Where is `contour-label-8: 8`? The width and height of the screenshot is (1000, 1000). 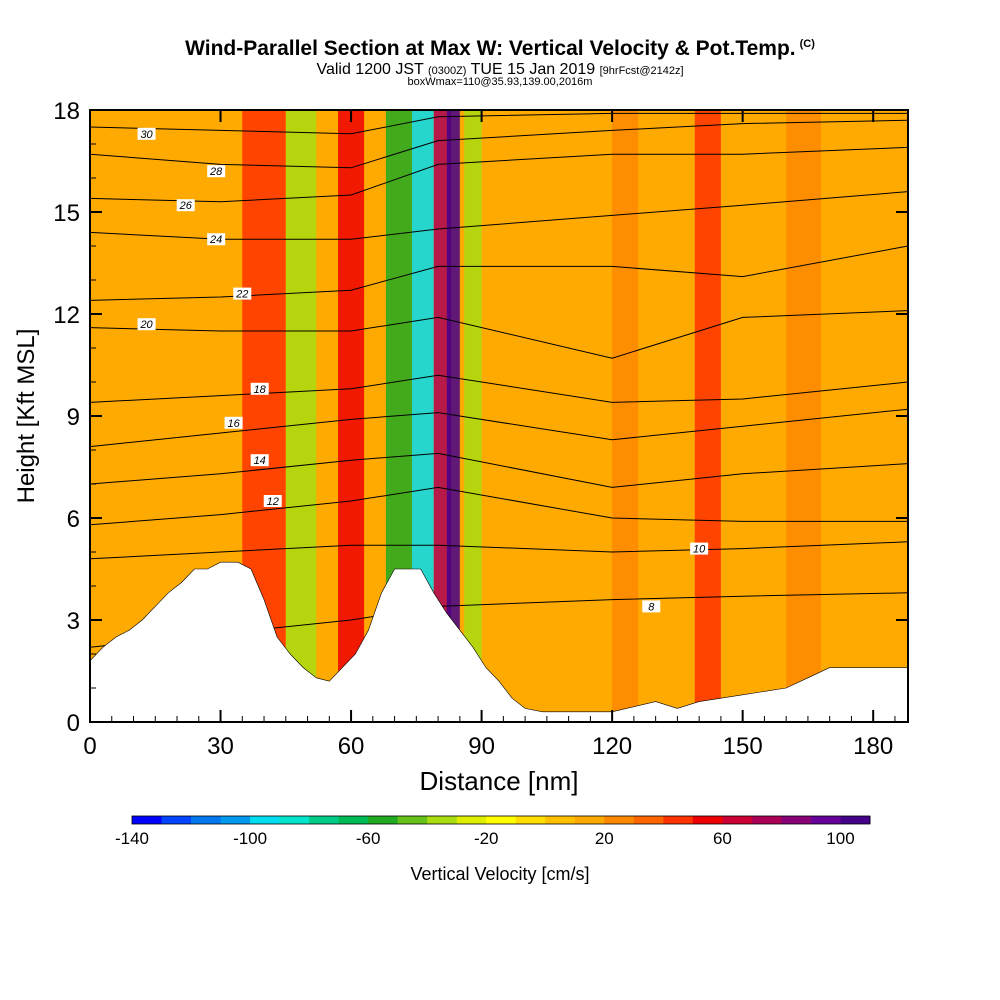 contour-label-8: 8 is located at coordinates (651, 607).